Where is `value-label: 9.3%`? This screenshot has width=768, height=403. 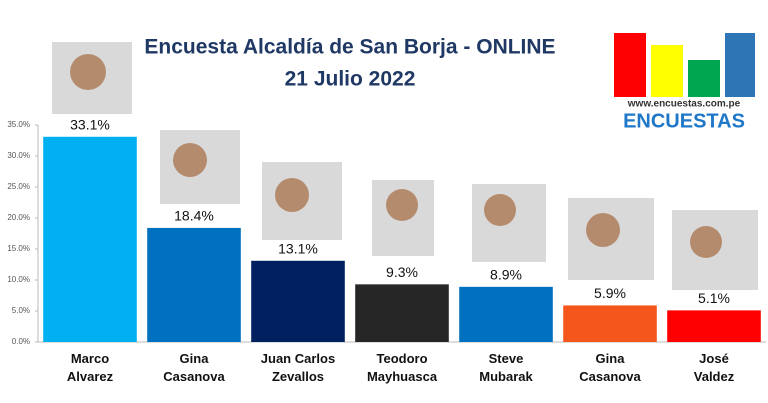
value-label: 9.3% is located at coordinates (402, 272).